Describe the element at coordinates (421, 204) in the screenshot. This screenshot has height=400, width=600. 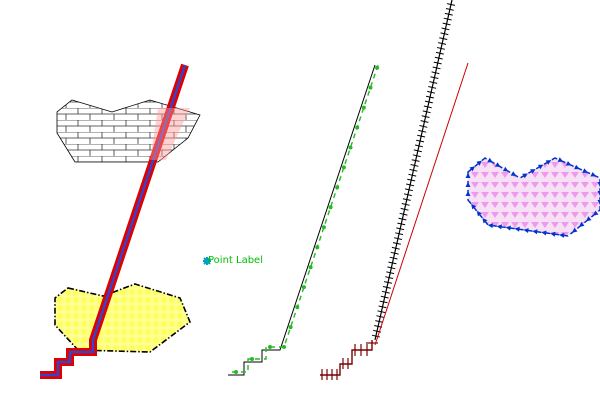
I see `line-red-thin` at that location.